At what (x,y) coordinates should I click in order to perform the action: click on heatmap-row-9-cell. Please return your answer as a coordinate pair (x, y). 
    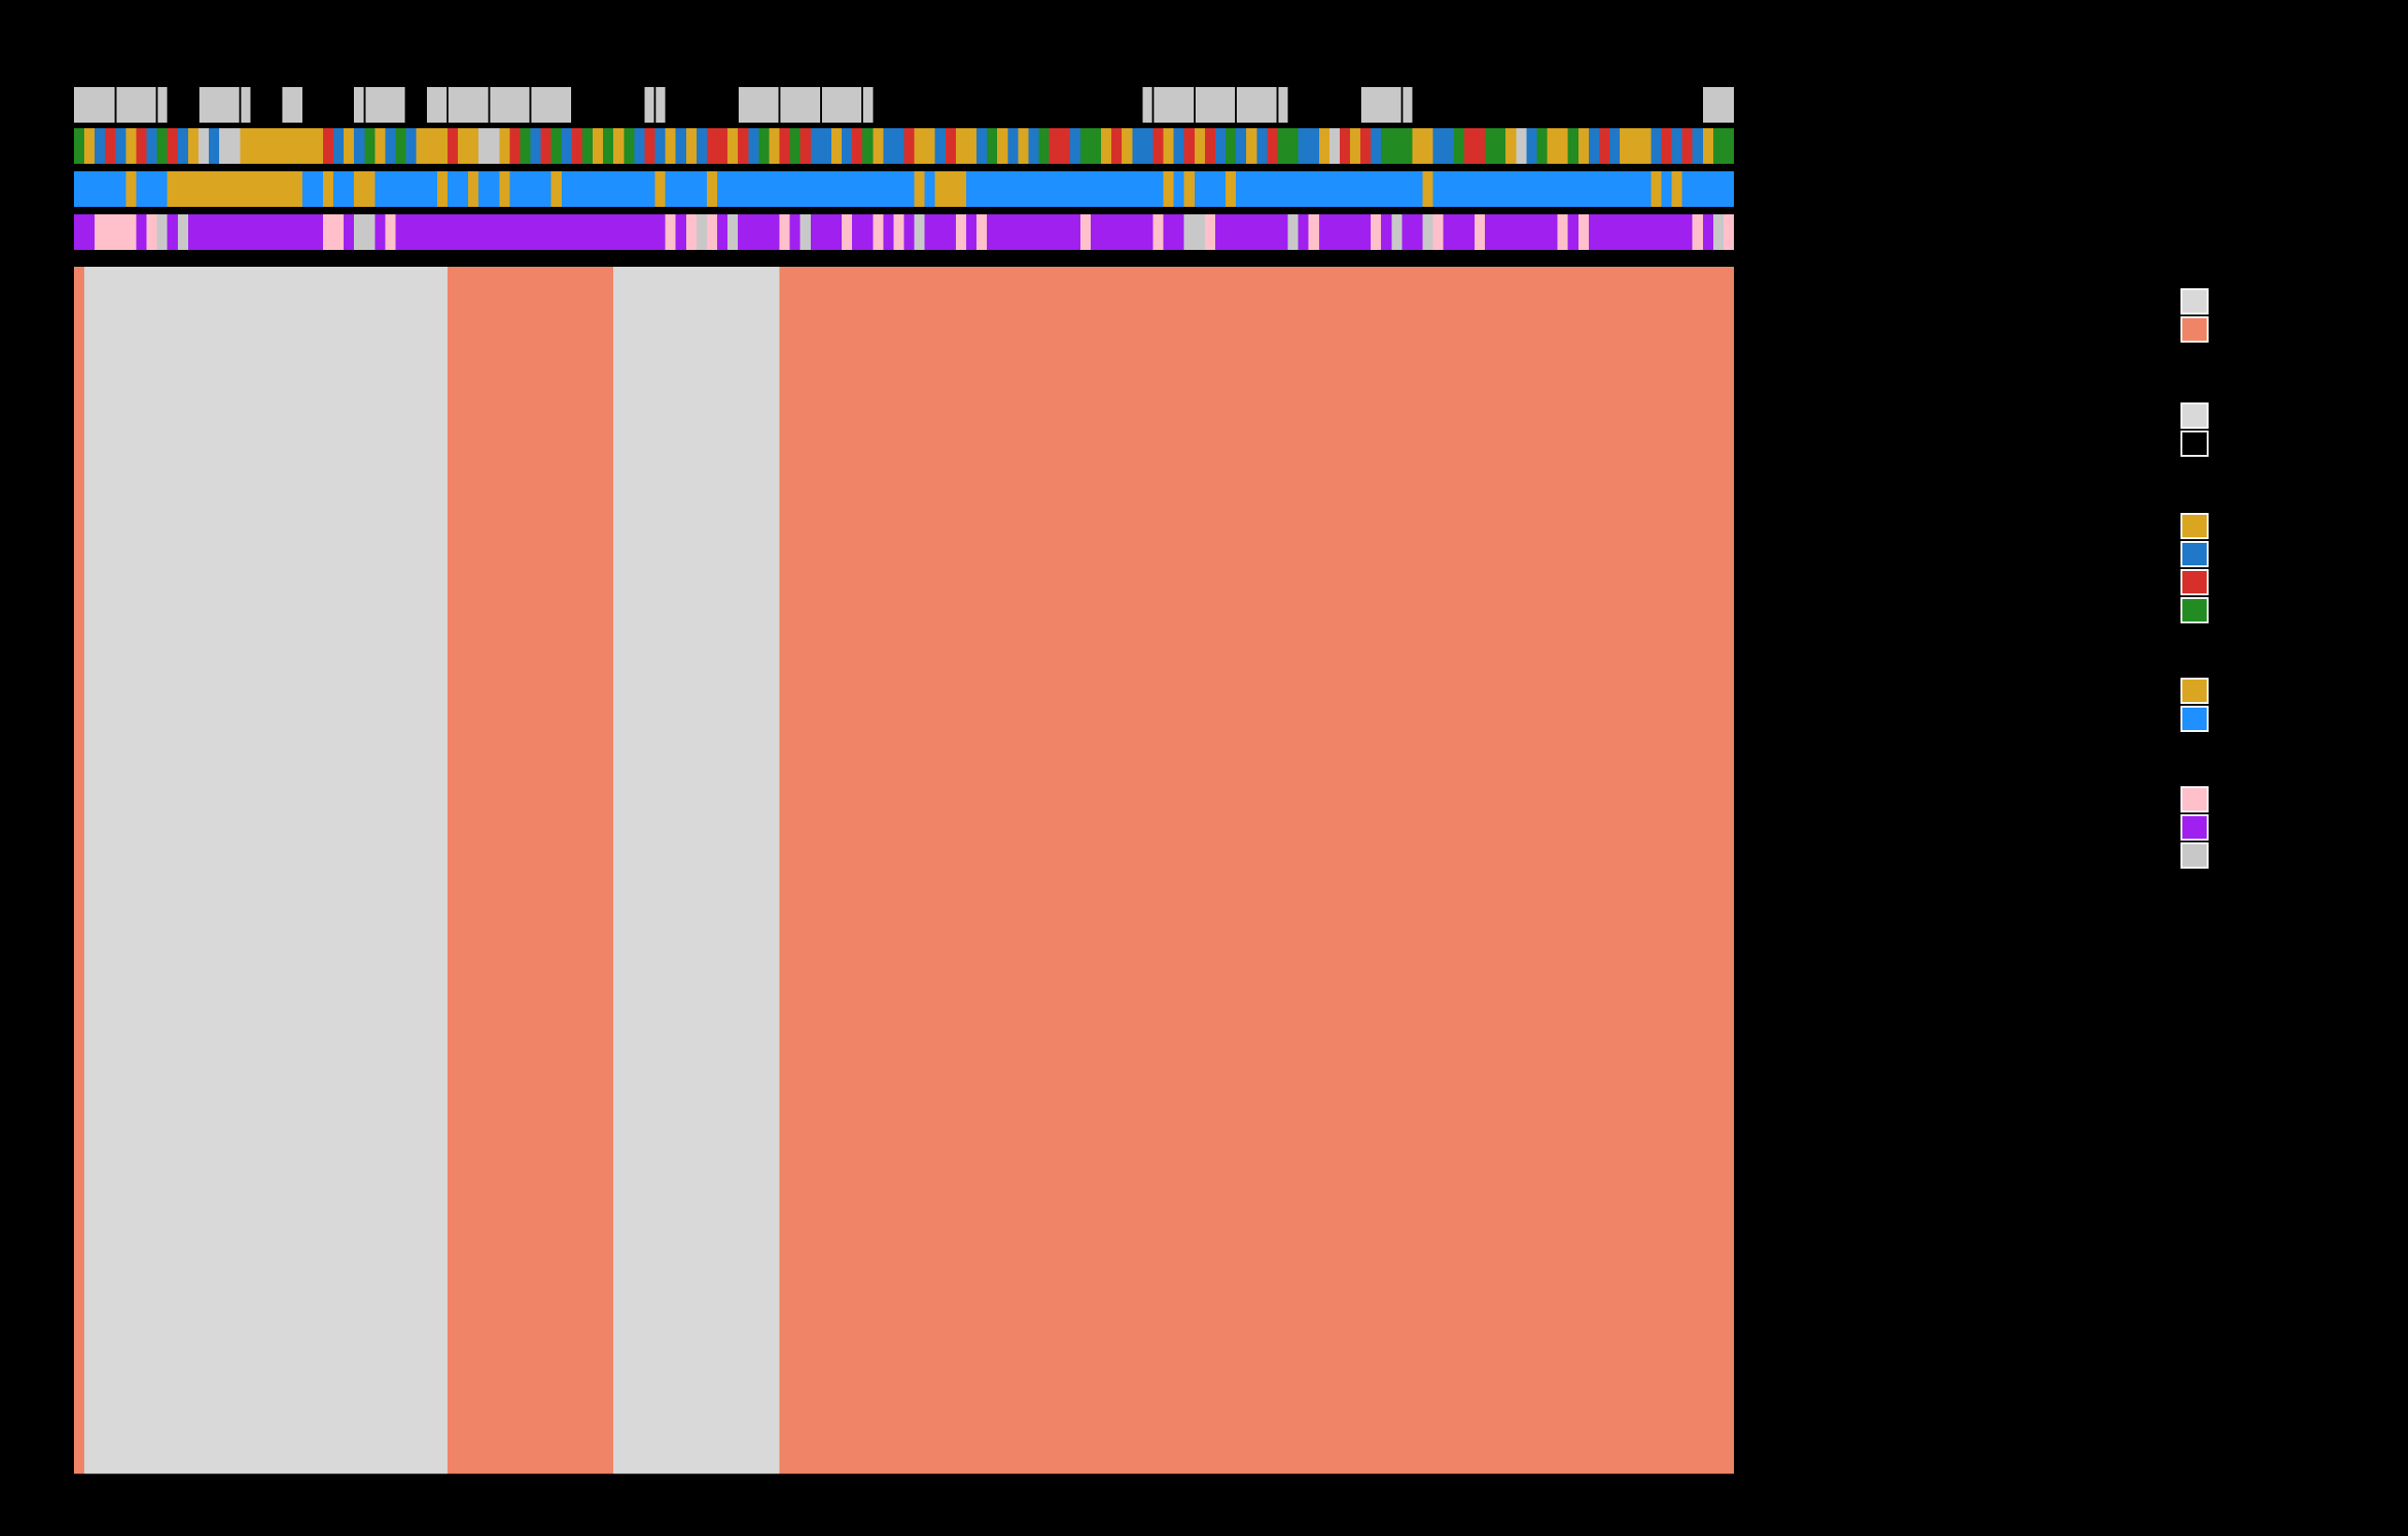
    Looking at the image, I should click on (266, 633).